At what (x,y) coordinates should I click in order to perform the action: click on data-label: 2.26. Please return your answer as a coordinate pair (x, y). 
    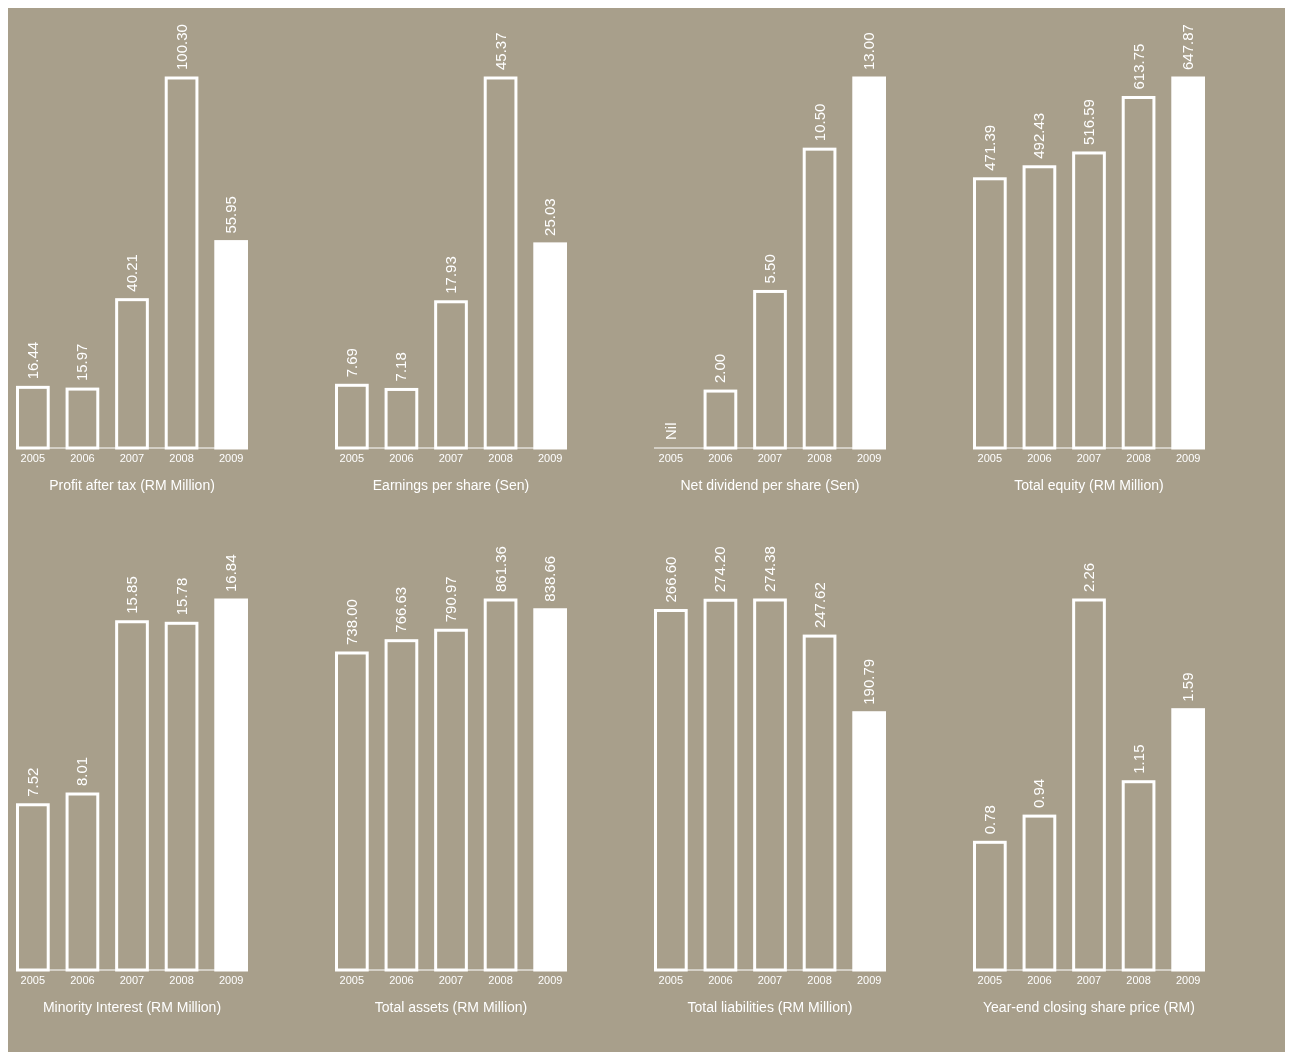
    Looking at the image, I should click on (1088, 577).